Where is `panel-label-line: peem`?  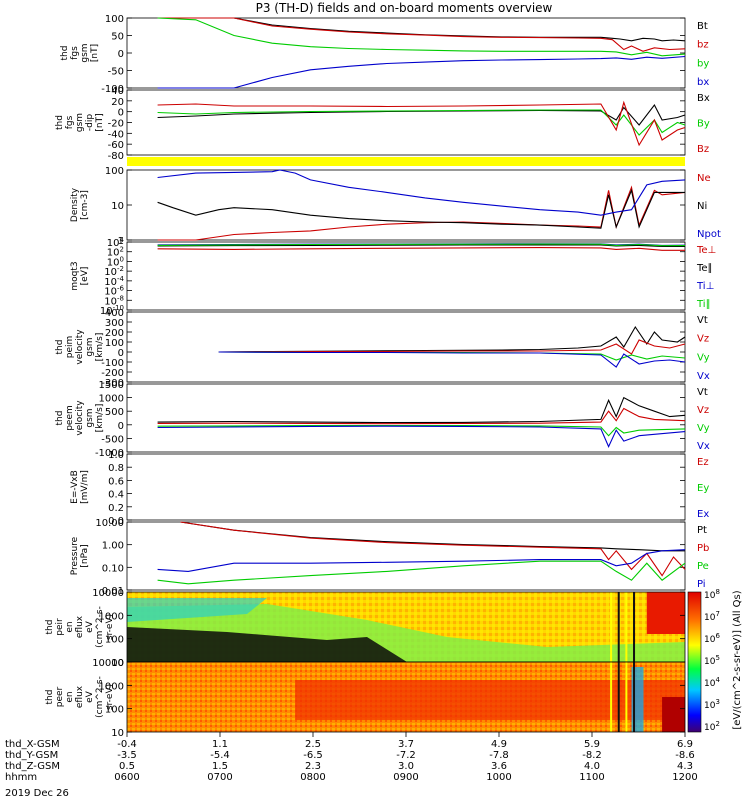
panel-label-line: peem is located at coordinates (70, 418).